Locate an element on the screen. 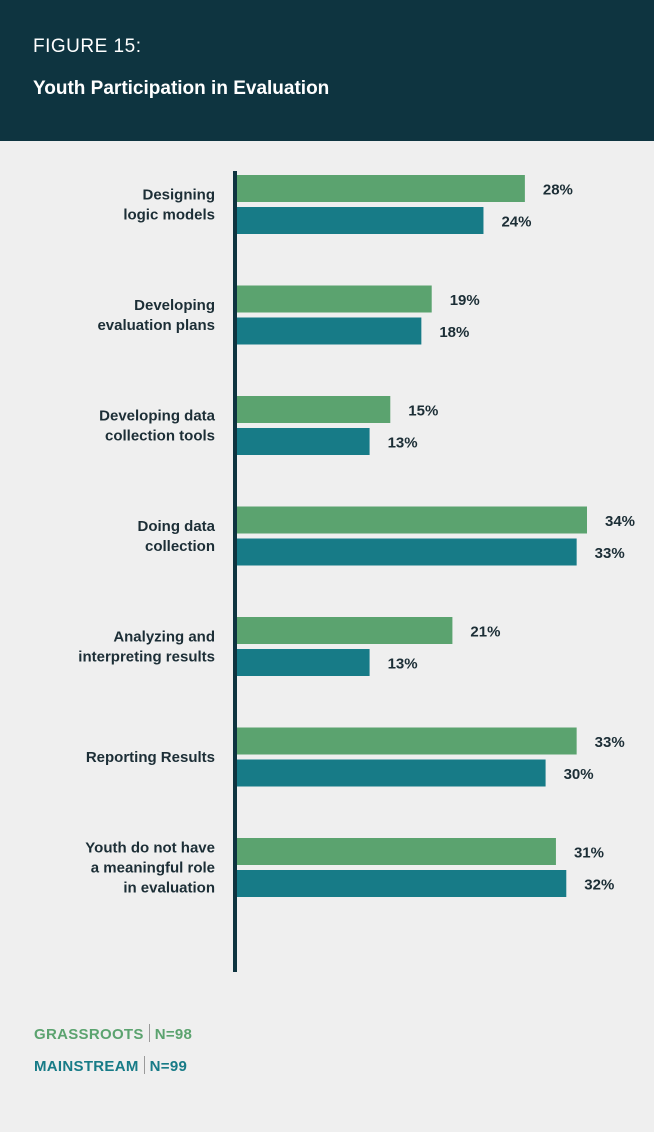 The width and height of the screenshot is (654, 1132). category-label: a meaningful role is located at coordinates (153, 868).